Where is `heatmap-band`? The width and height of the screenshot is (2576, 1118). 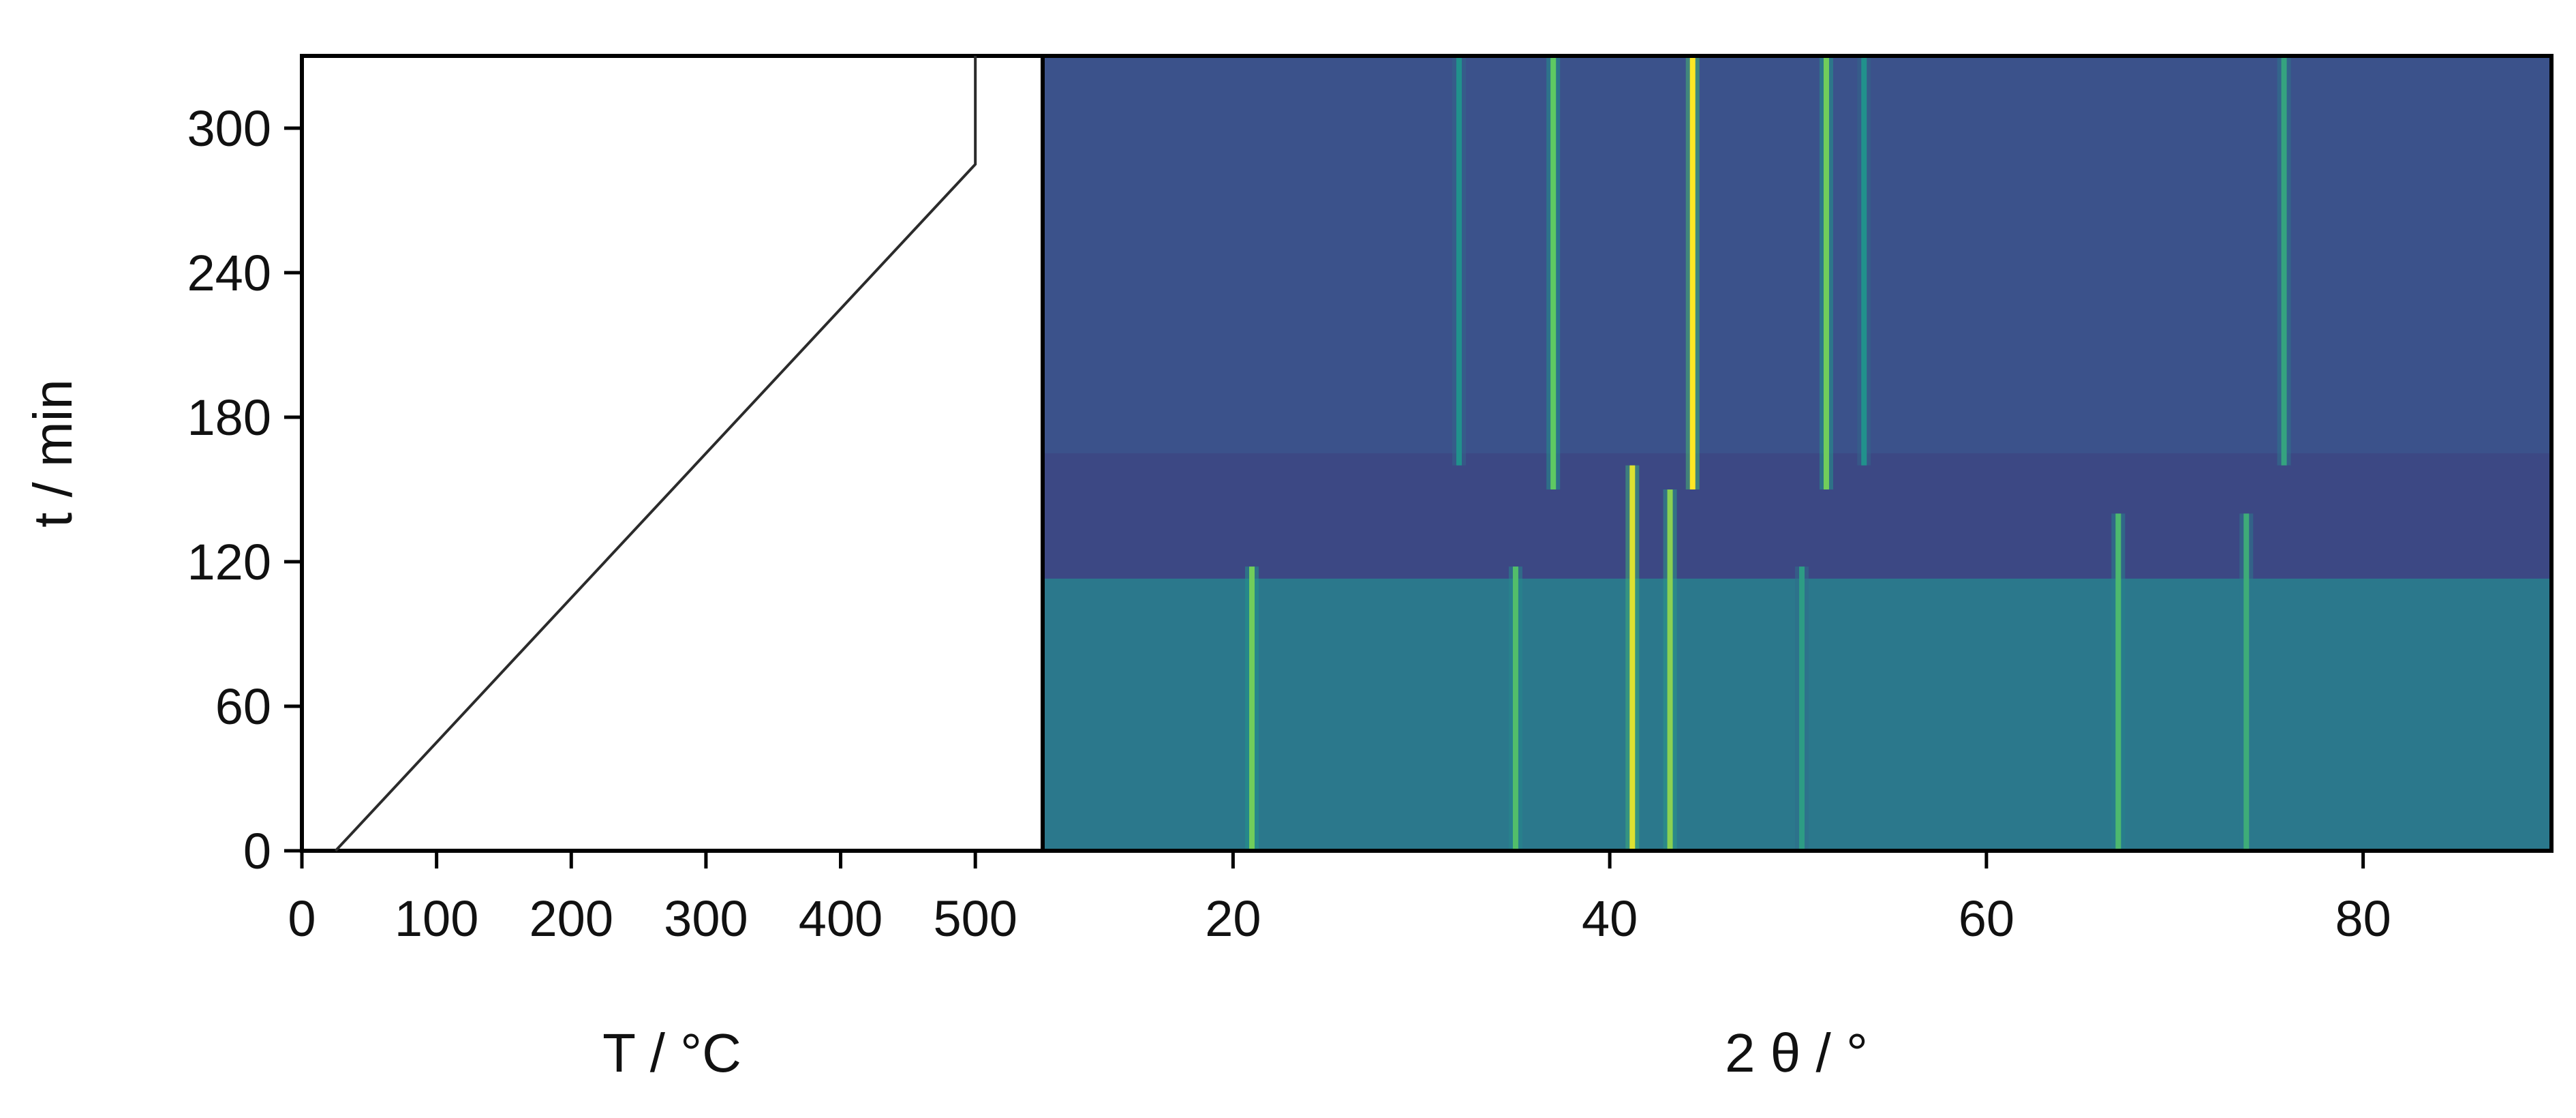 heatmap-band is located at coordinates (1798, 516).